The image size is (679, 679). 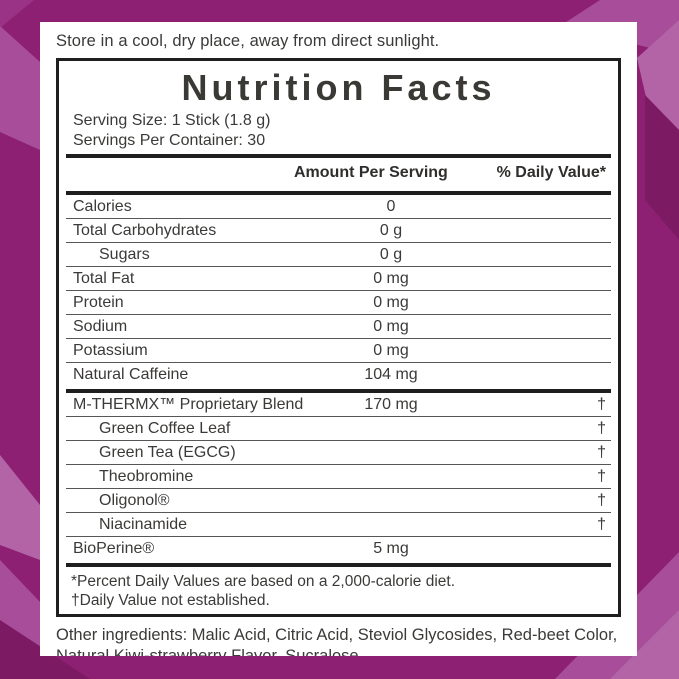 I want to click on row-green-coffee-leaf: Green Coffee Leaf †, so click(x=338, y=428).